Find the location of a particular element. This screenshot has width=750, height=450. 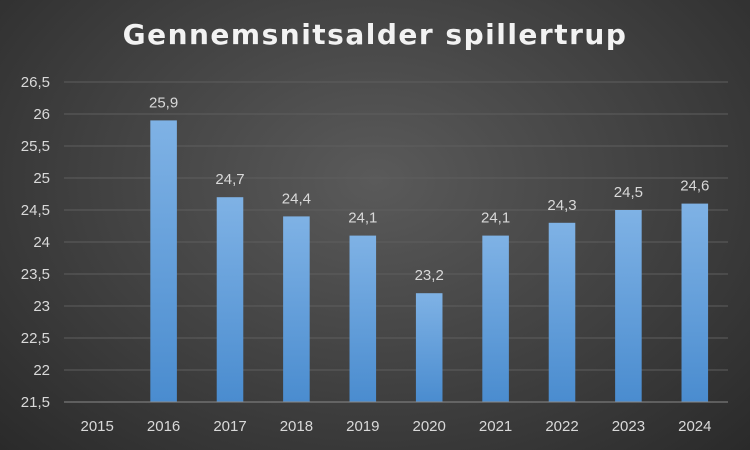

bar-2023 is located at coordinates (628, 306).